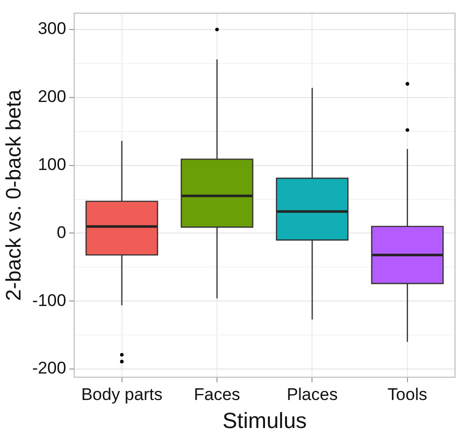 Image resolution: width=460 pixels, height=435 pixels. Describe the element at coordinates (408, 394) in the screenshot. I see `x-tick-label: Tools` at that location.